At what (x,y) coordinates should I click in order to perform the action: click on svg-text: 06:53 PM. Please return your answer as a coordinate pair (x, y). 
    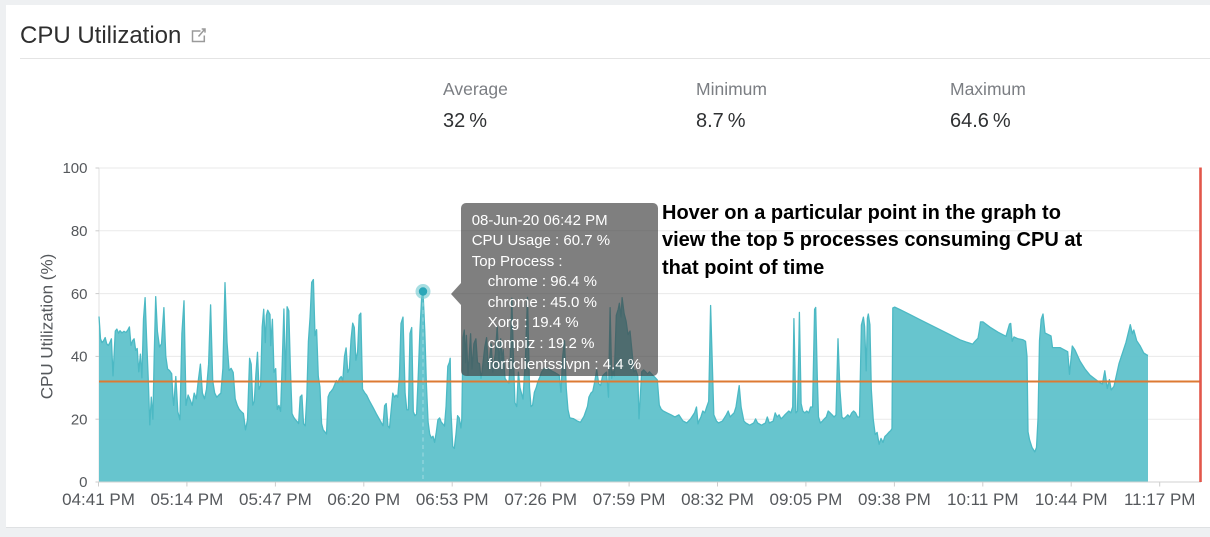
    Looking at the image, I should click on (452, 499).